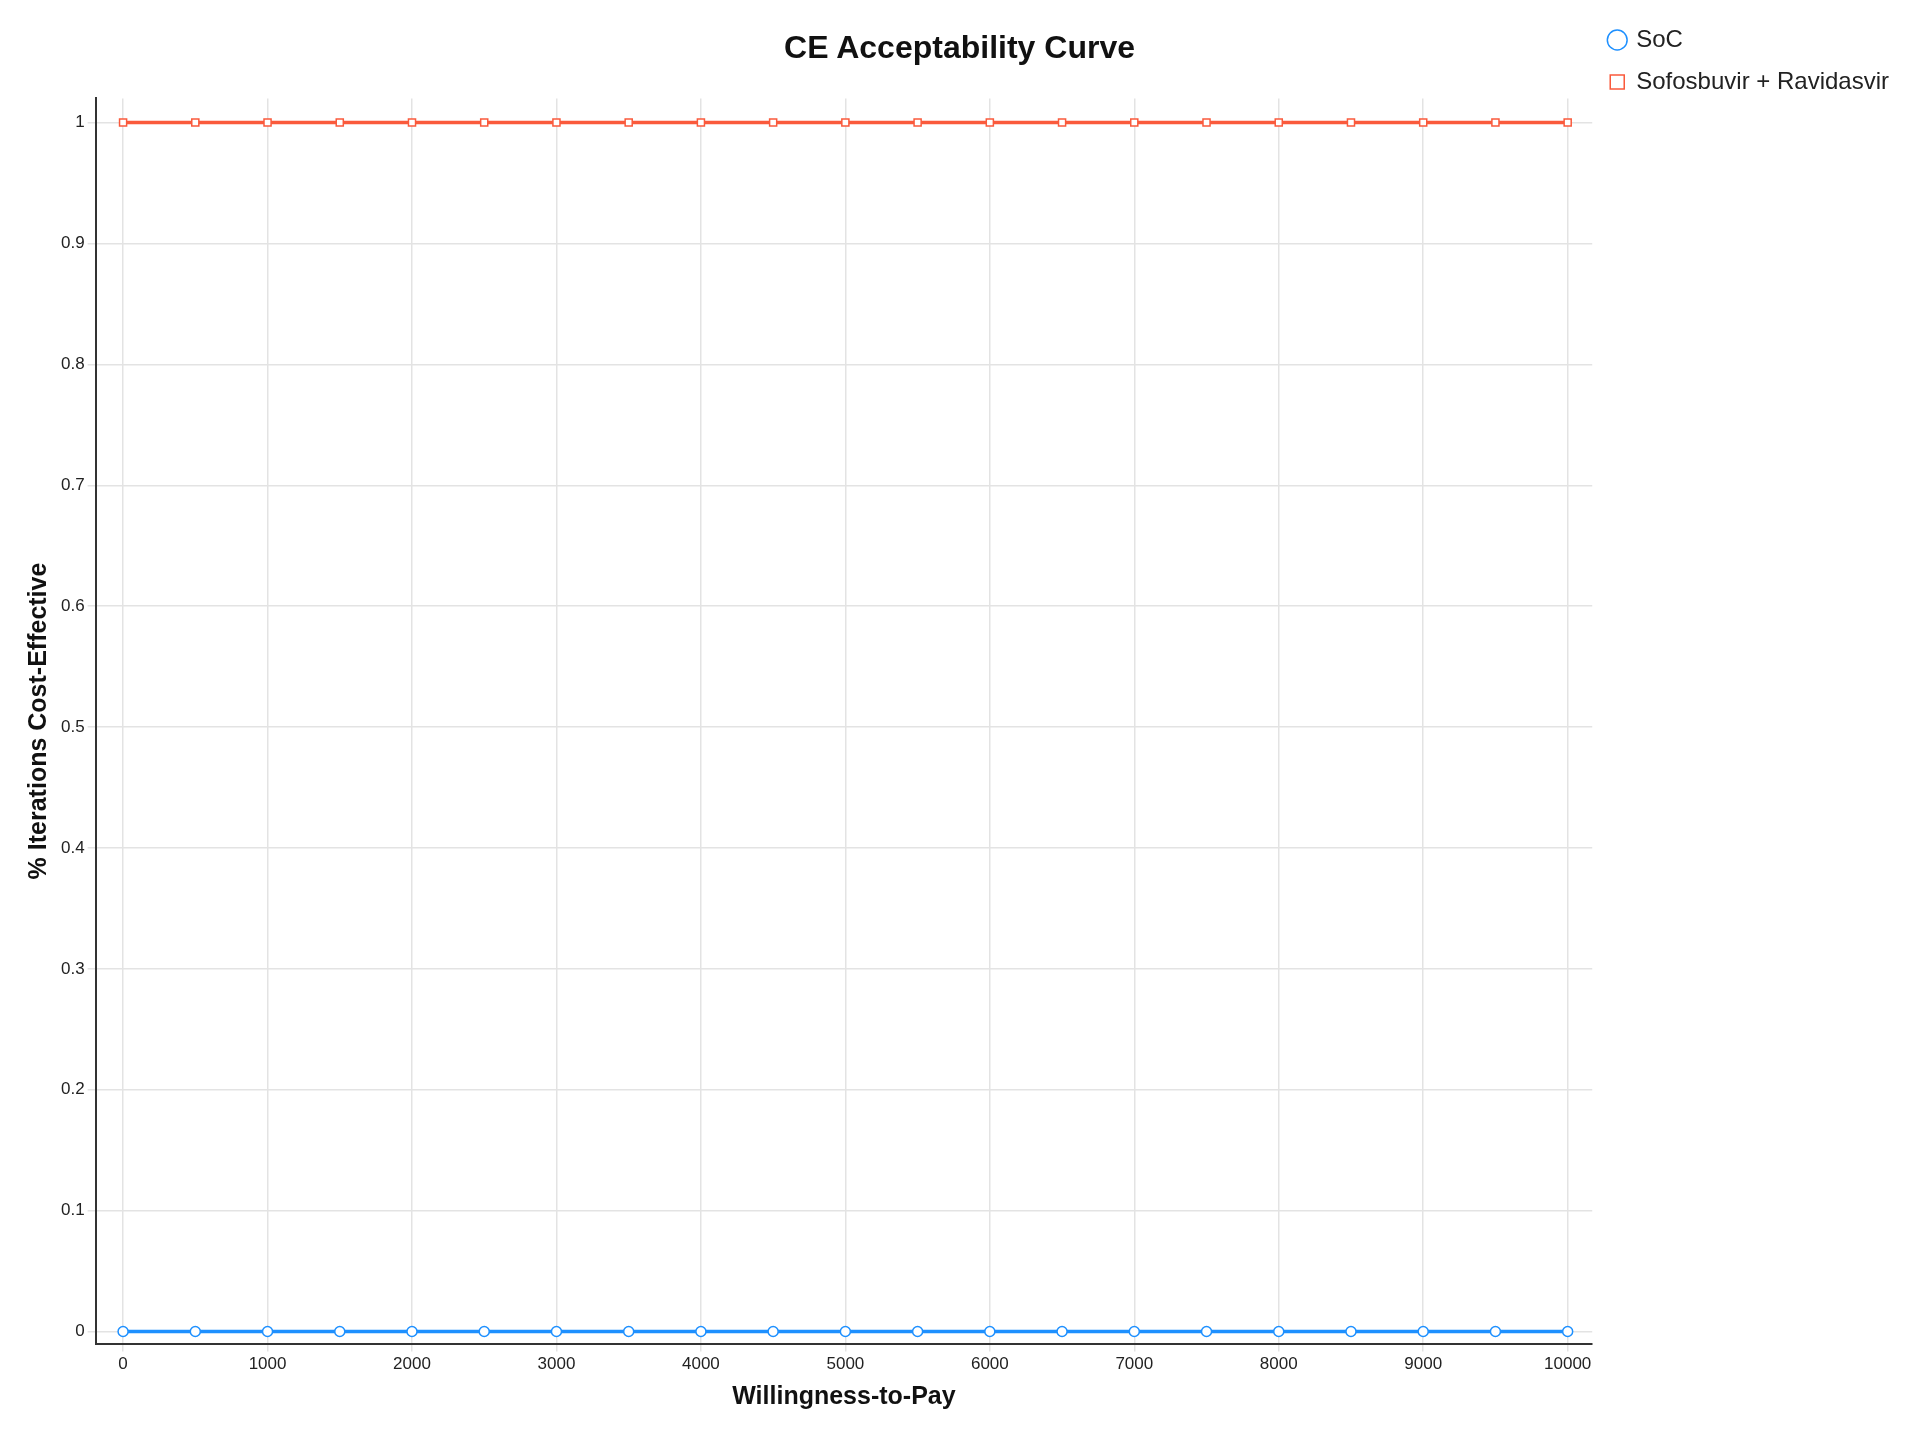 This screenshot has width=1909, height=1436. What do you see at coordinates (72, 847) in the screenshot?
I see `y-tick-label: 0.4` at bounding box center [72, 847].